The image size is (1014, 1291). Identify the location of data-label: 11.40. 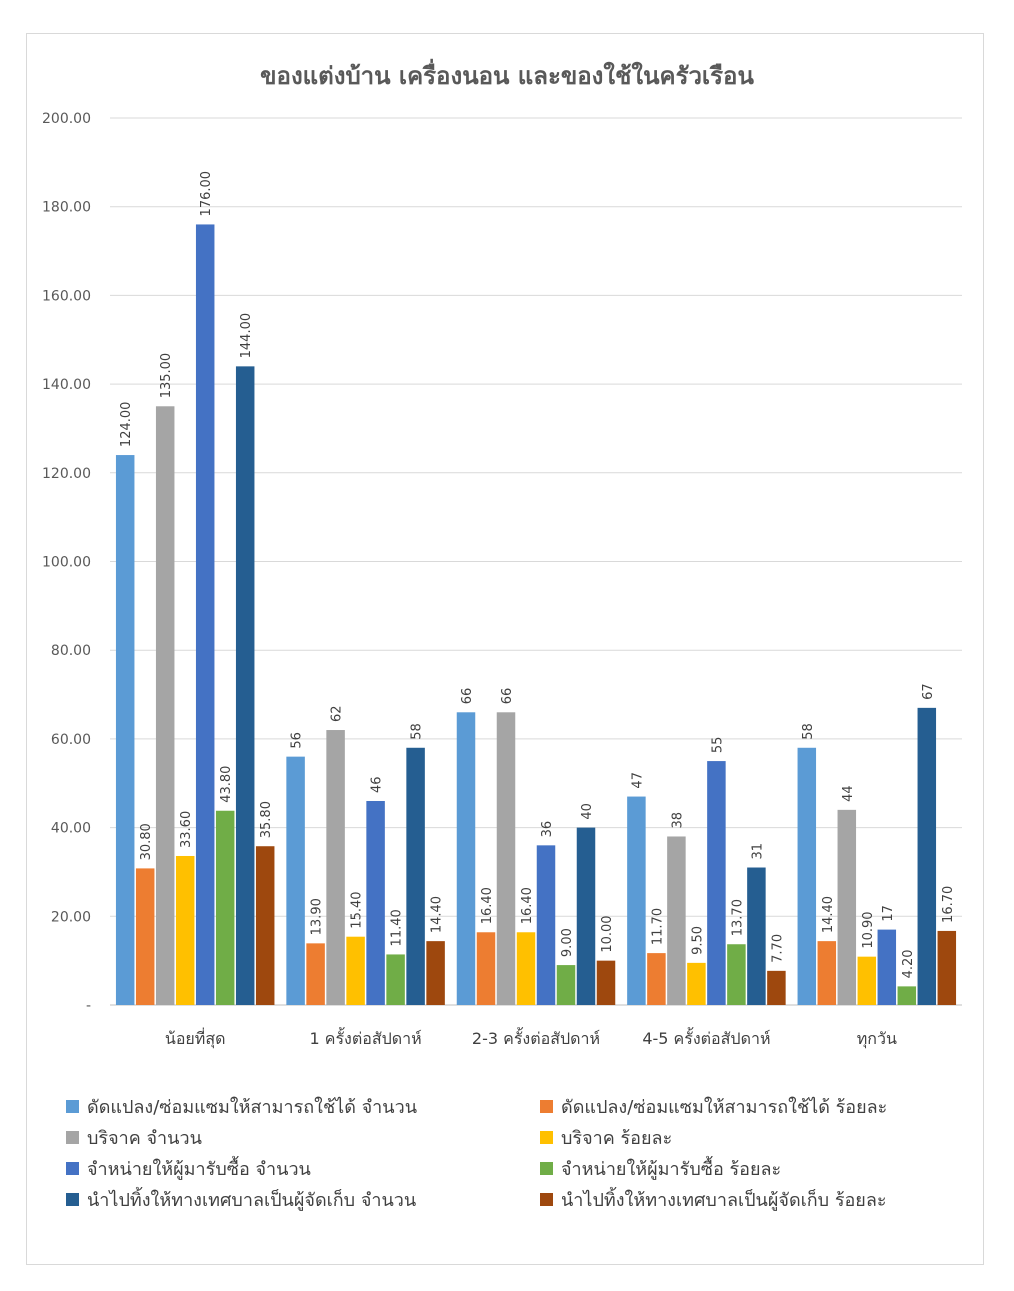
(397, 927).